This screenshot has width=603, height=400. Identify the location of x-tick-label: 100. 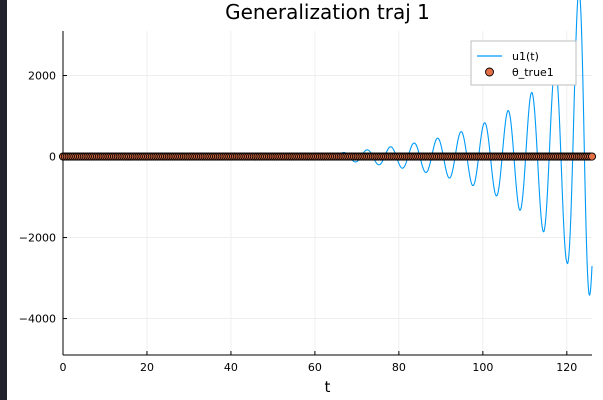
(482, 367).